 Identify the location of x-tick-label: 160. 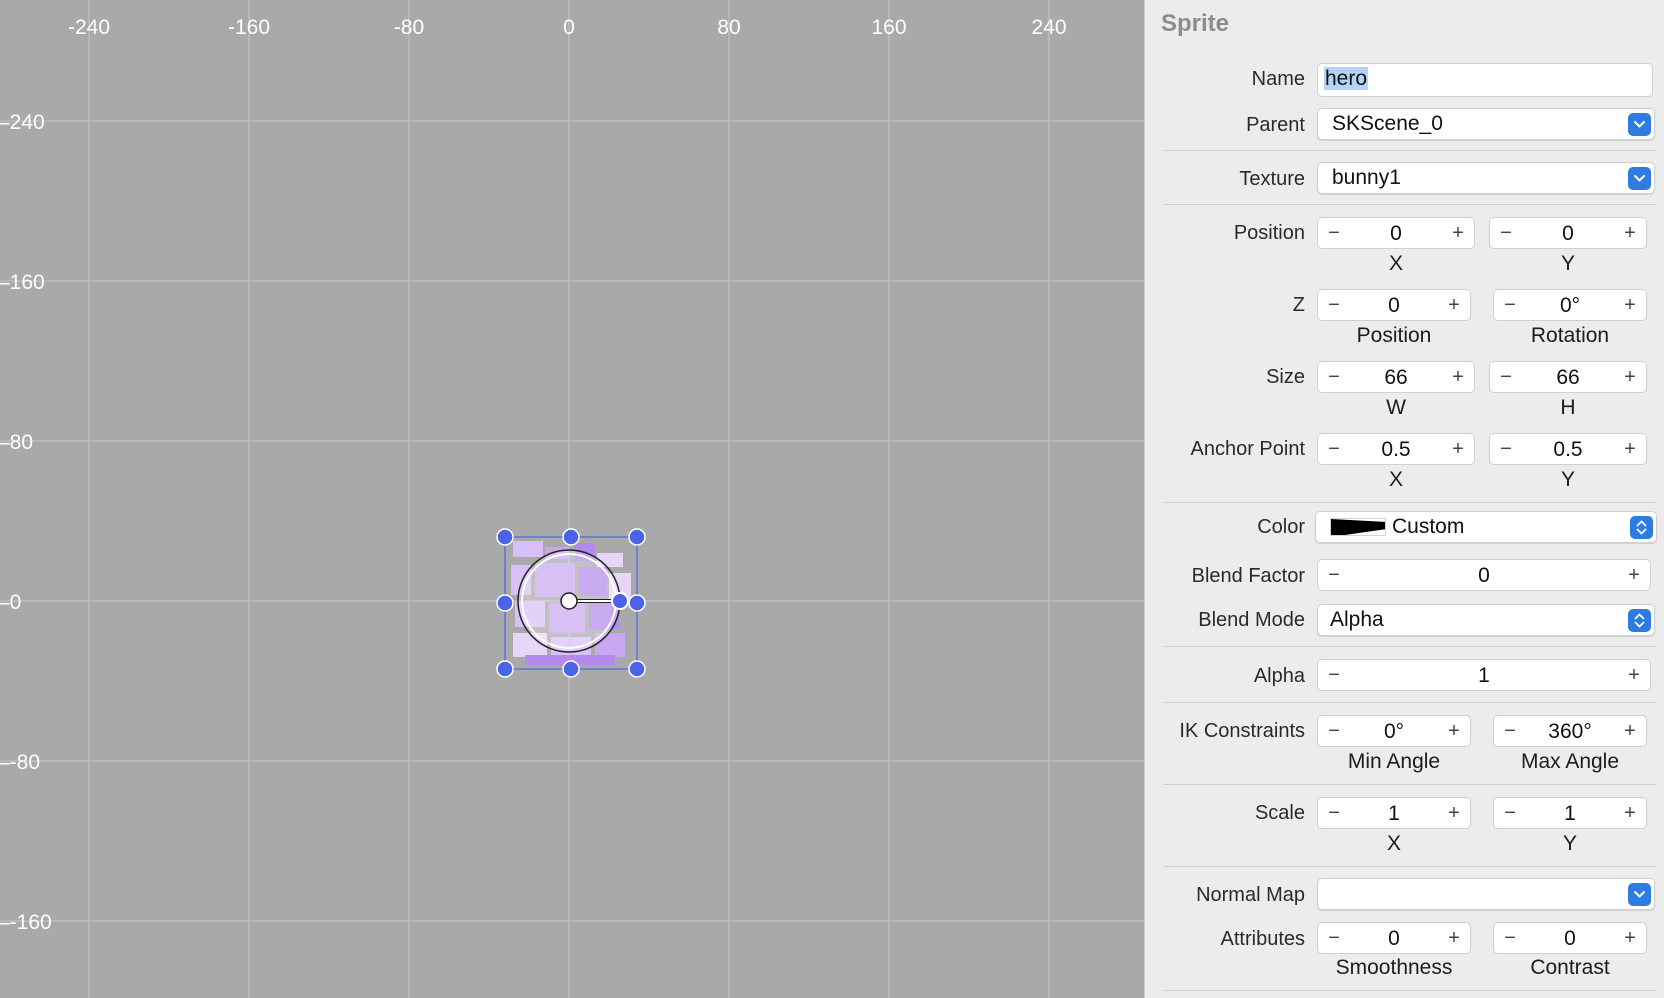
(888, 27).